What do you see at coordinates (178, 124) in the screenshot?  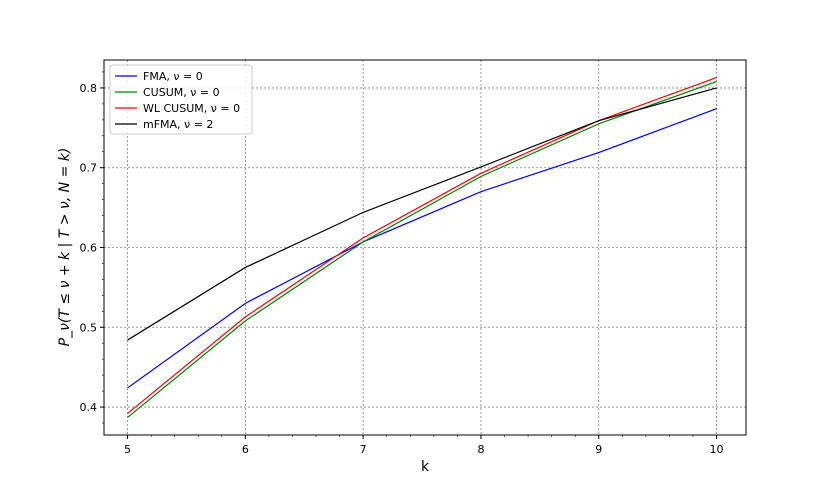 I see `legend-label: mFMA, ν = 2` at bounding box center [178, 124].